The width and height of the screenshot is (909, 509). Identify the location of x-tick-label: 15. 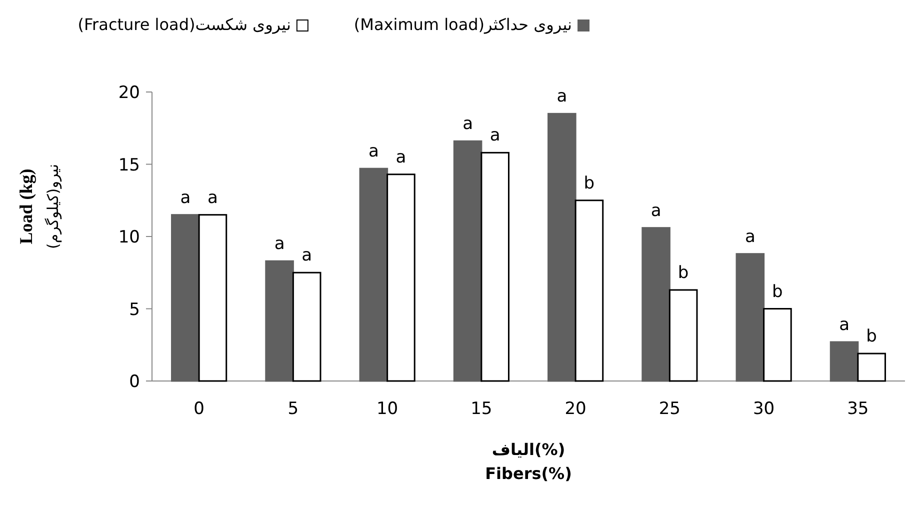
(481, 409).